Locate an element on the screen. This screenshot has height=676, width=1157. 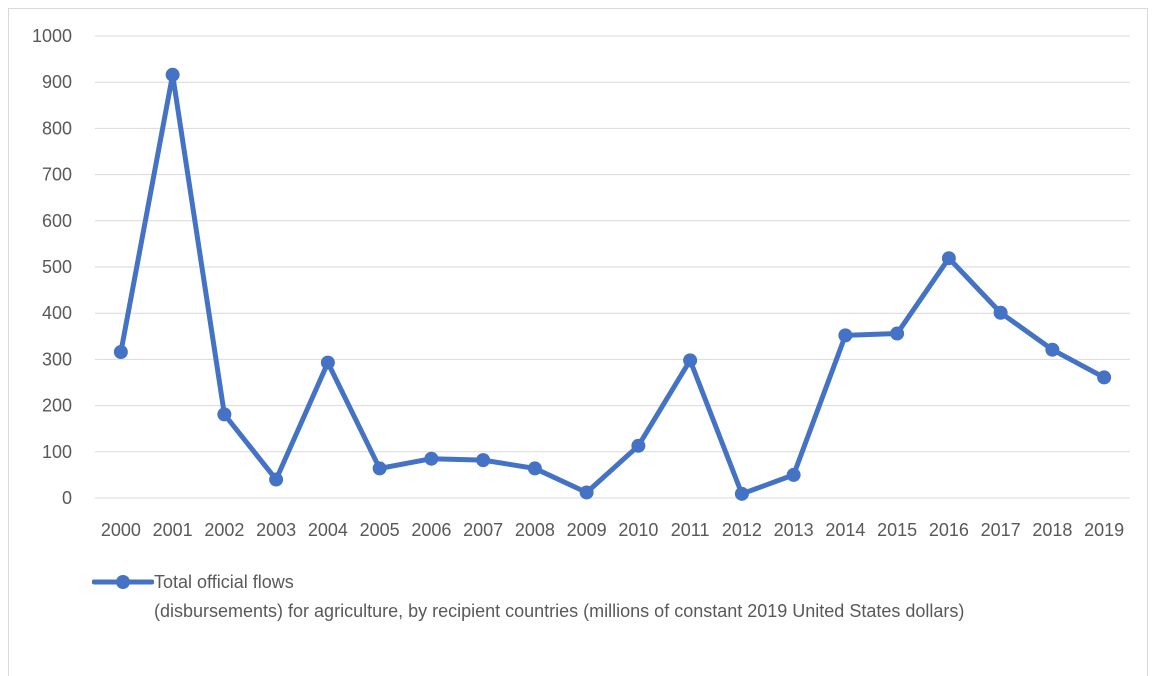
x-tick-label: 2010 is located at coordinates (638, 530).